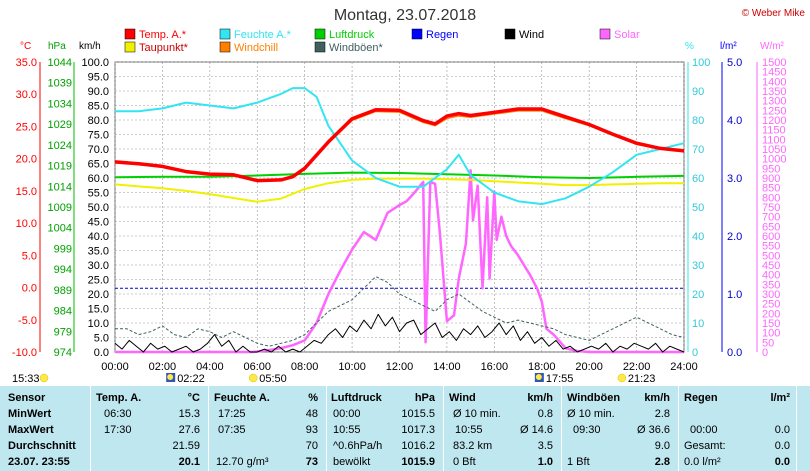 Image resolution: width=810 pixels, height=471 pixels. I want to click on marker-time: 05:50, so click(273, 379).